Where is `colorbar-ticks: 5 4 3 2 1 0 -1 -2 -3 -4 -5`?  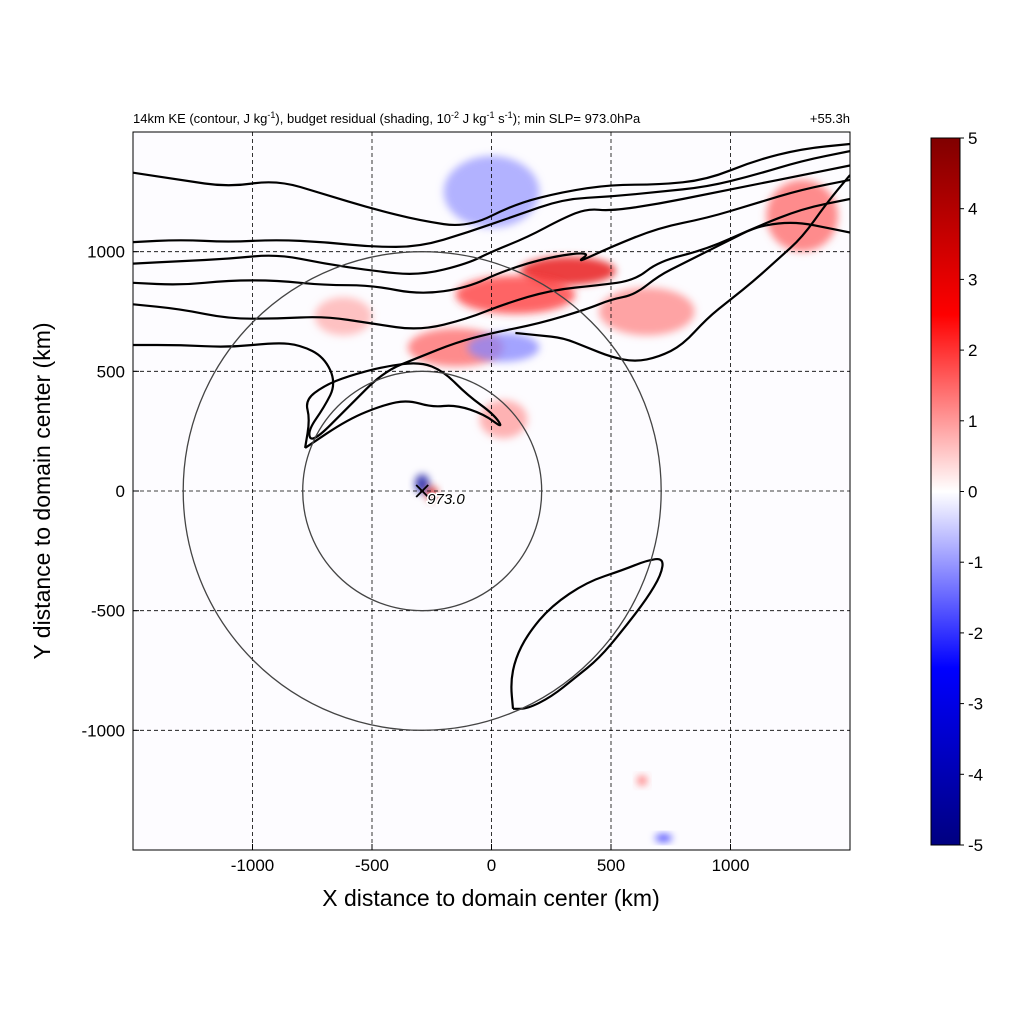 colorbar-ticks: 5 4 3 2 1 0 -1 -2 -3 -4 -5 is located at coordinates (971, 492).